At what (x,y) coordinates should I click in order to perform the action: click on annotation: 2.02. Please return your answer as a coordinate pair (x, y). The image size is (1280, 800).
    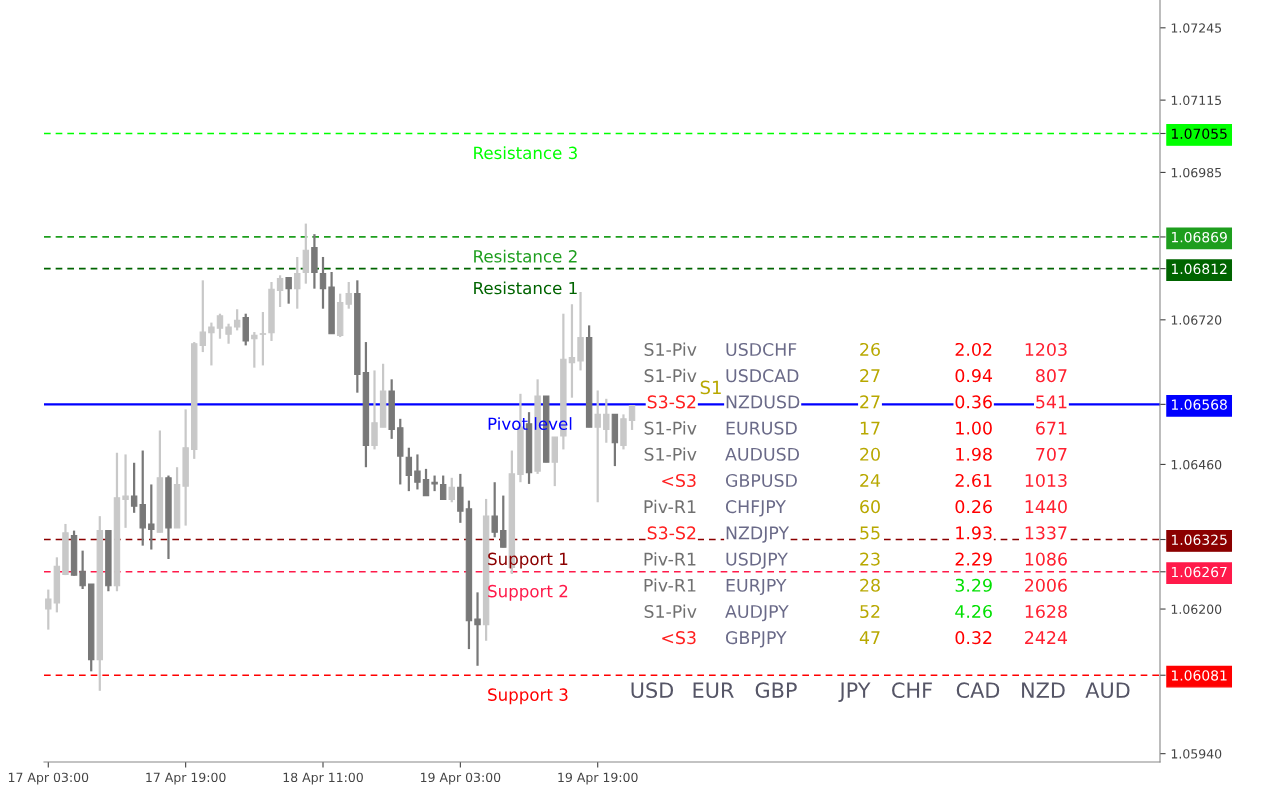
    Looking at the image, I should click on (973, 349).